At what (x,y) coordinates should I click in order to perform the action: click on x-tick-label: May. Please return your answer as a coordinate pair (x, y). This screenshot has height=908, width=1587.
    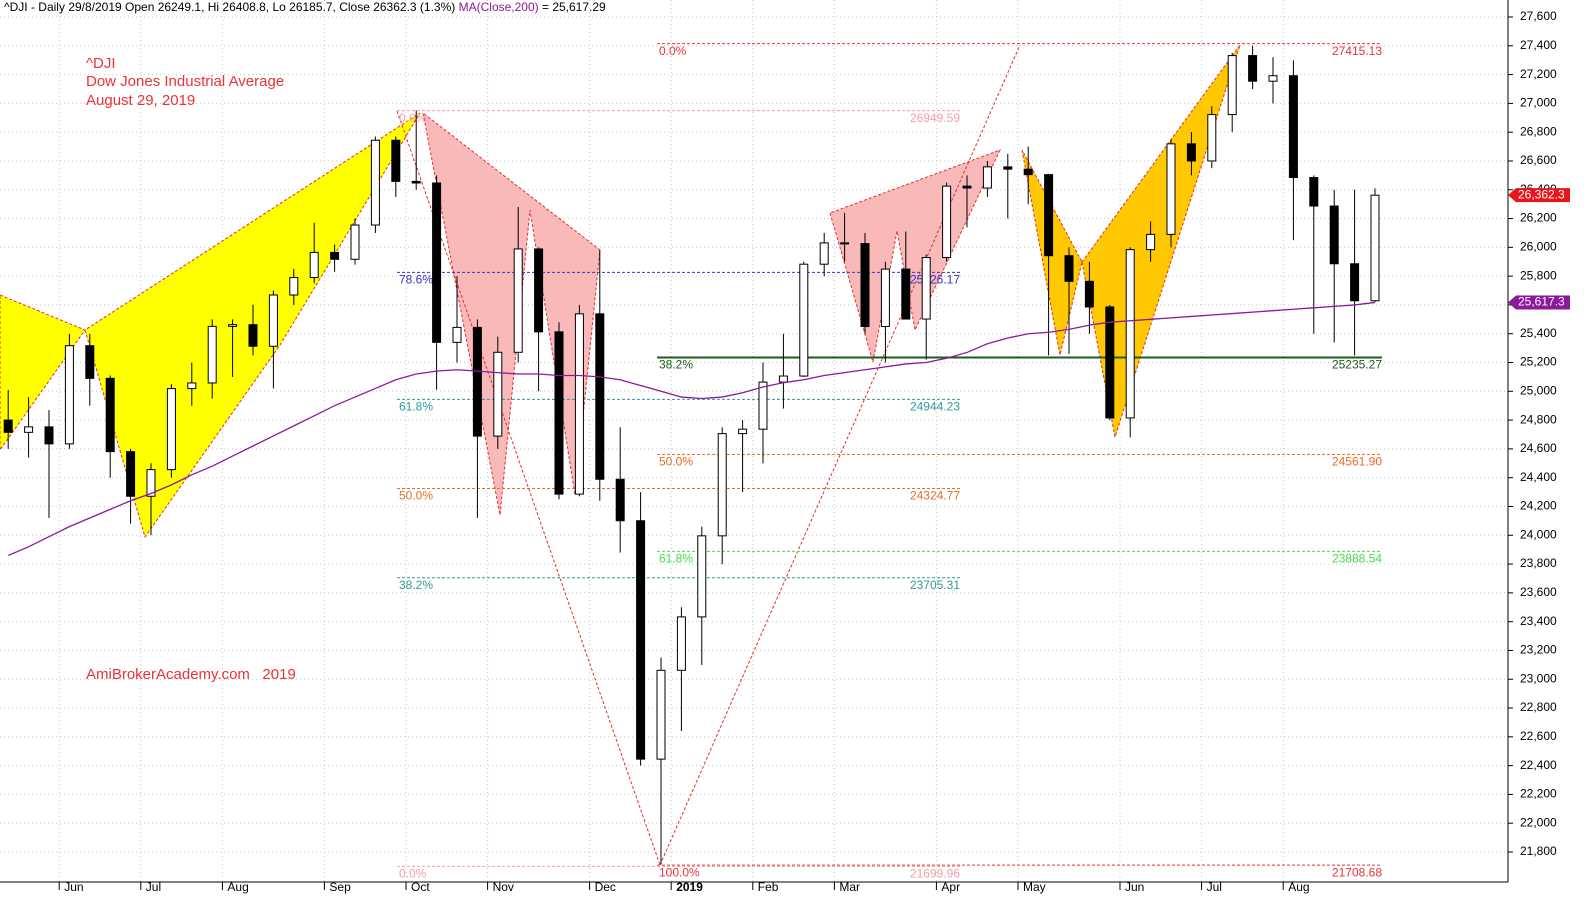
    Looking at the image, I should click on (1034, 887).